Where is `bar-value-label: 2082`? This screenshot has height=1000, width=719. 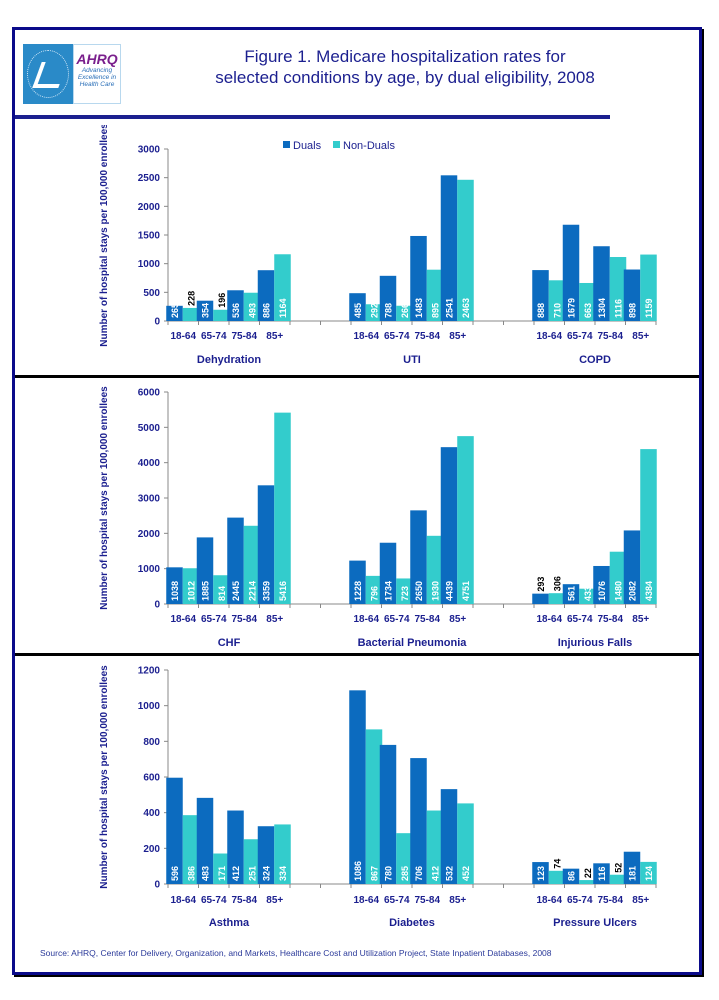 bar-value-label: 2082 is located at coordinates (633, 591).